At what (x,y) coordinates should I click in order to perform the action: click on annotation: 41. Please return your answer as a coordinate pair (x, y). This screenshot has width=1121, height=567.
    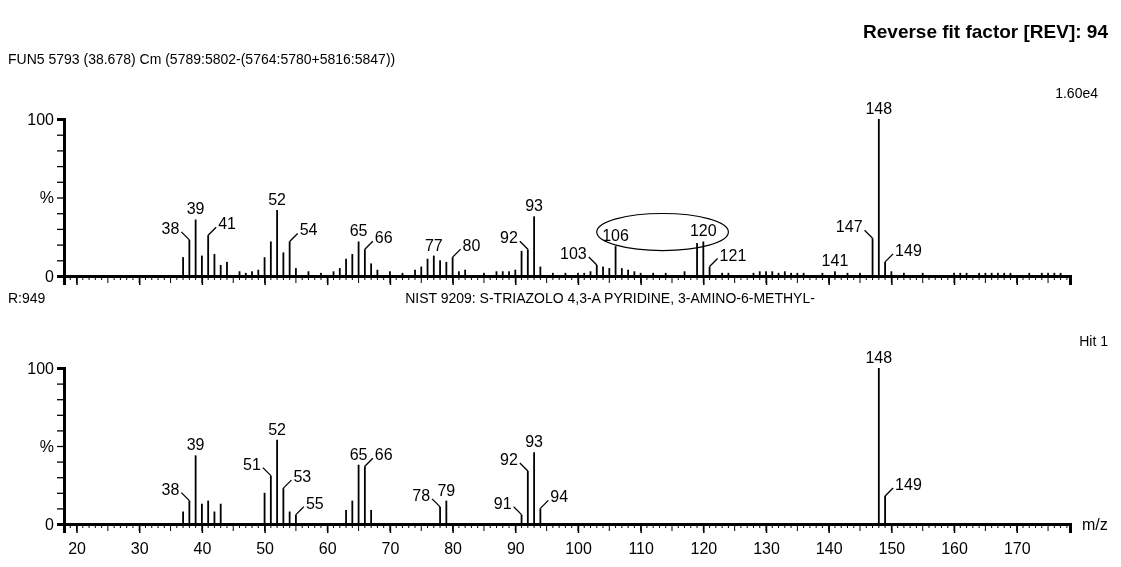
    Looking at the image, I should click on (227, 224).